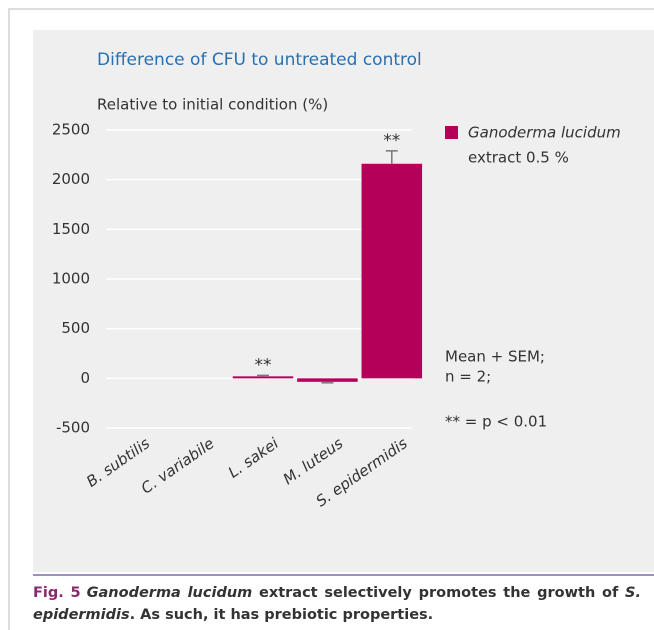 Image resolution: width=654 pixels, height=630 pixels. What do you see at coordinates (544, 133) in the screenshot?
I see `legend-label: Ganoderma lucidum` at bounding box center [544, 133].